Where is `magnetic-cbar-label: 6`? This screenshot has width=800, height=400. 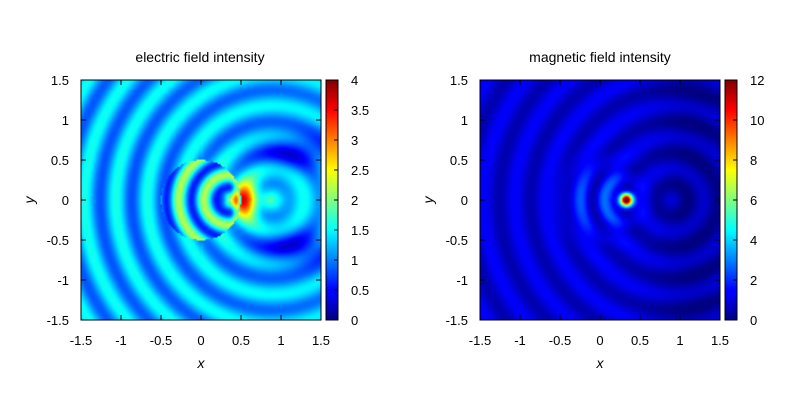
magnetic-cbar-label: 6 is located at coordinates (753, 200).